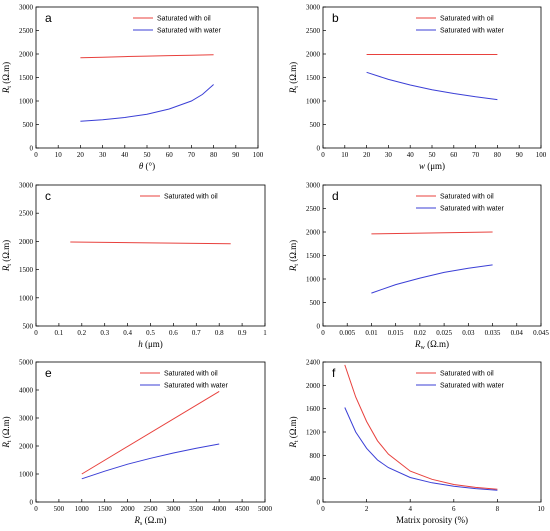  What do you see at coordinates (396, 333) in the screenshot?
I see `x-tick-label: 0.015` at bounding box center [396, 333].